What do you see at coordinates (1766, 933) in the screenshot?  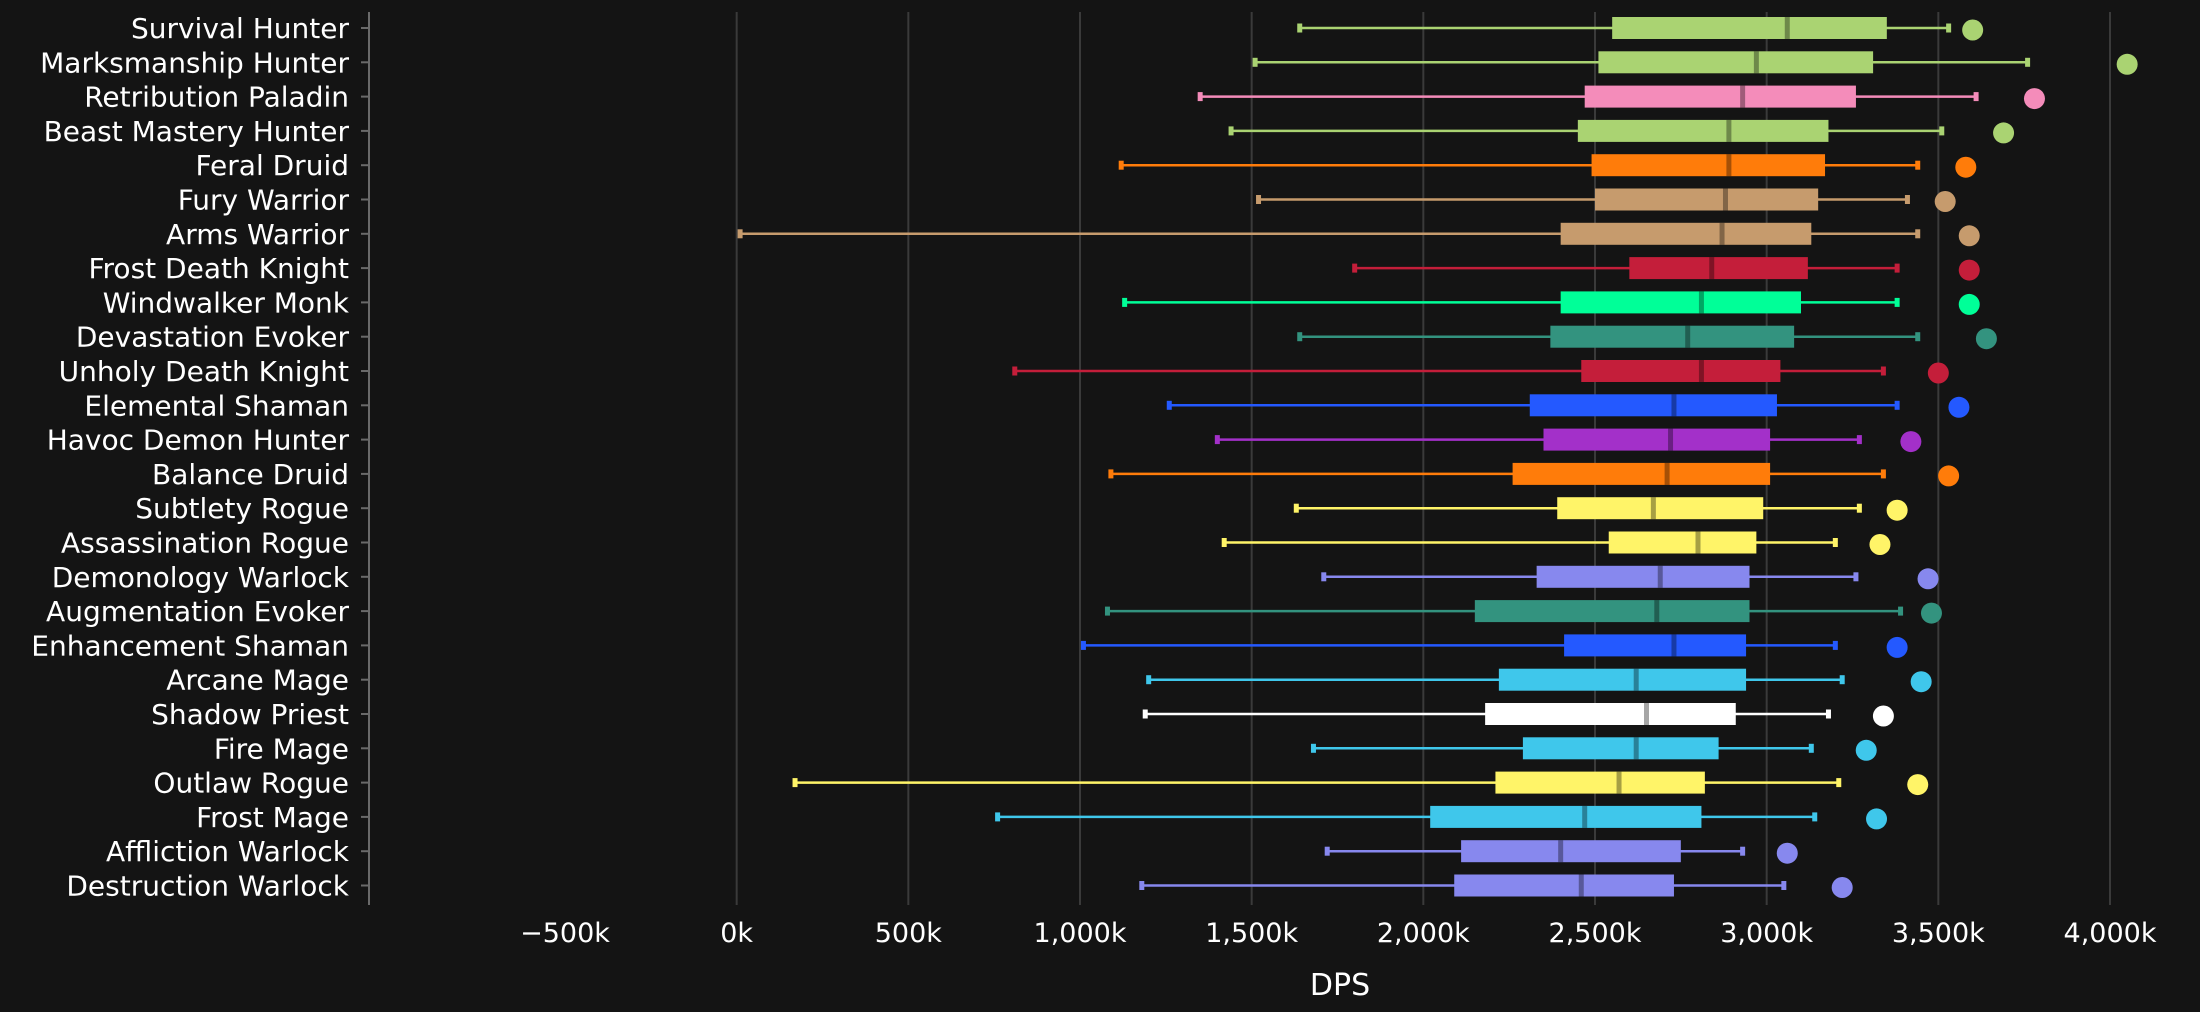 I see `x-tick-label: 3,000k` at bounding box center [1766, 933].